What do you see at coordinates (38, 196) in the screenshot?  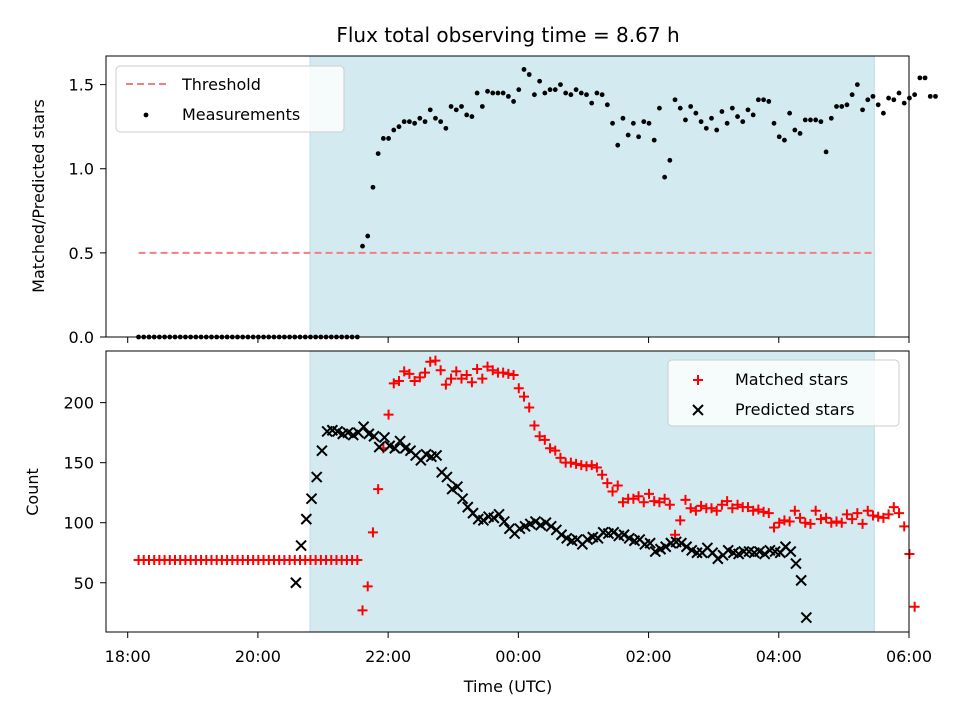 I see `top-y-axis-label: Matched/Predicted stars` at bounding box center [38, 196].